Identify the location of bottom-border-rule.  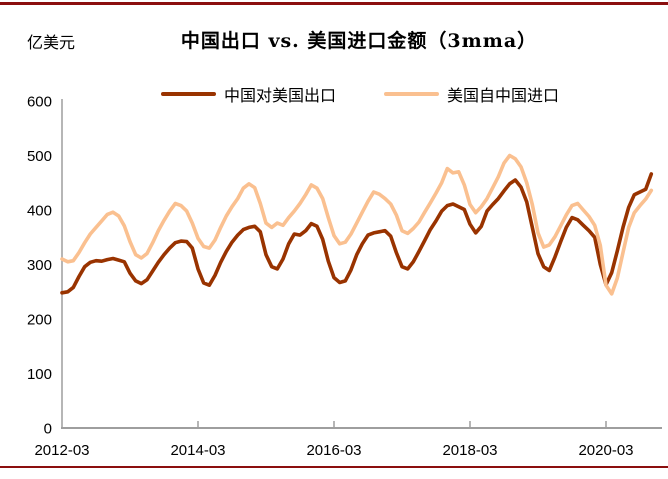
(334, 467).